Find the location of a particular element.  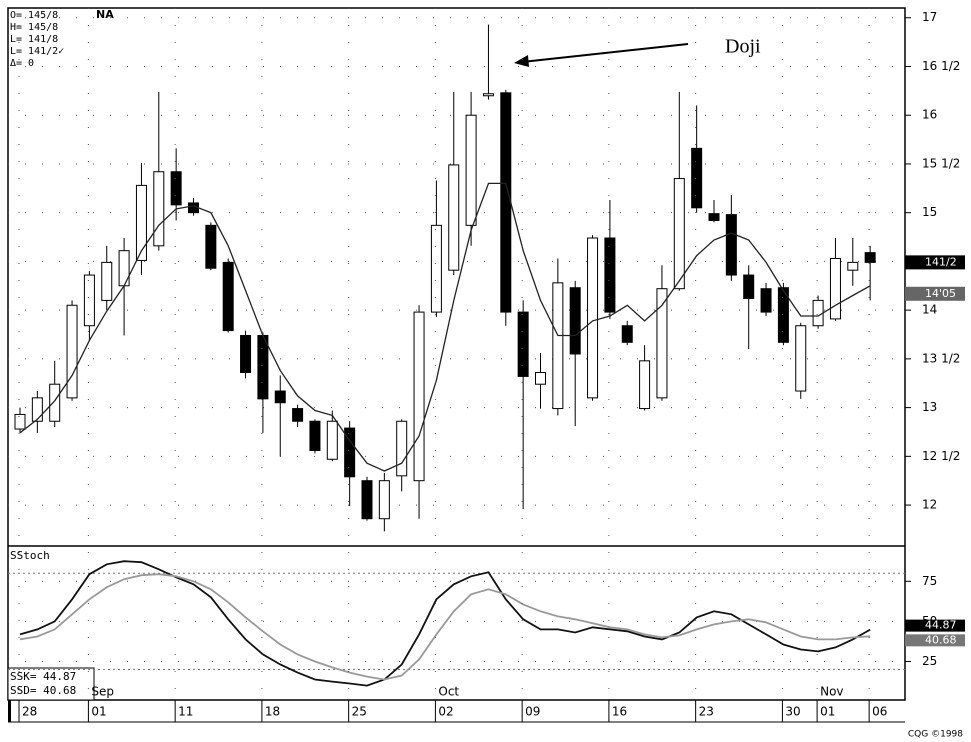

readout: O= 145/8 is located at coordinates (34, 15).